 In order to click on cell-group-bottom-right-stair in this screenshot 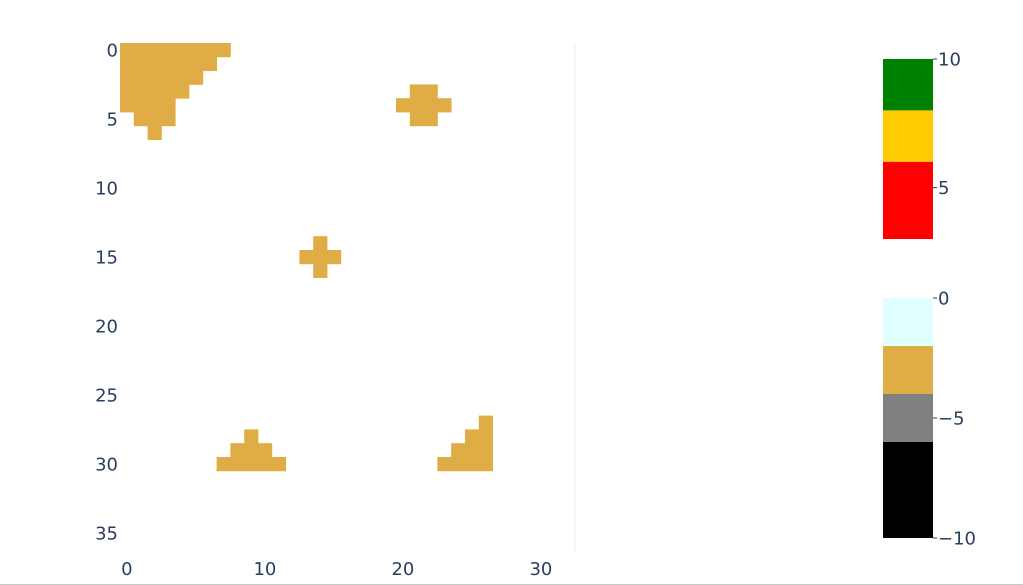, I will do `click(465, 443)`.